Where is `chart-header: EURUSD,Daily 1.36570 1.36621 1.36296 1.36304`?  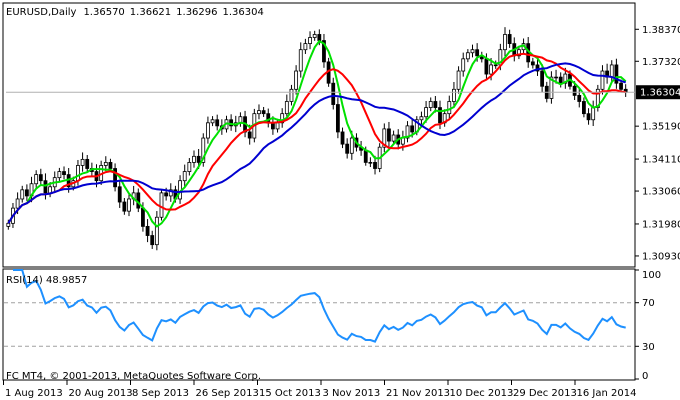 chart-header: EURUSD,Daily 1.36570 1.36621 1.36296 1.36304 is located at coordinates (135, 12).